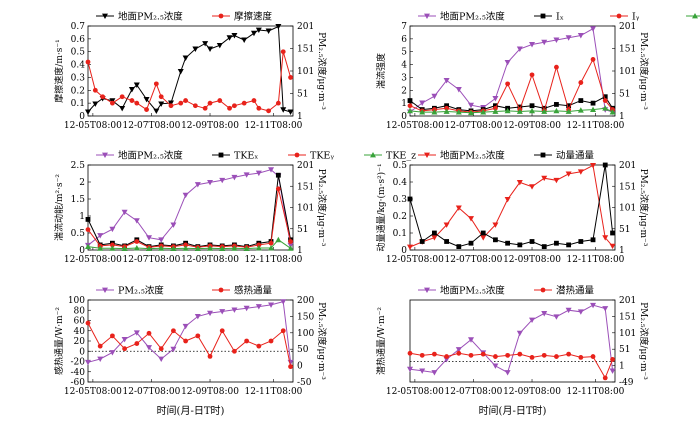  I want to click on legend-label: 潜热通量, so click(575, 291).